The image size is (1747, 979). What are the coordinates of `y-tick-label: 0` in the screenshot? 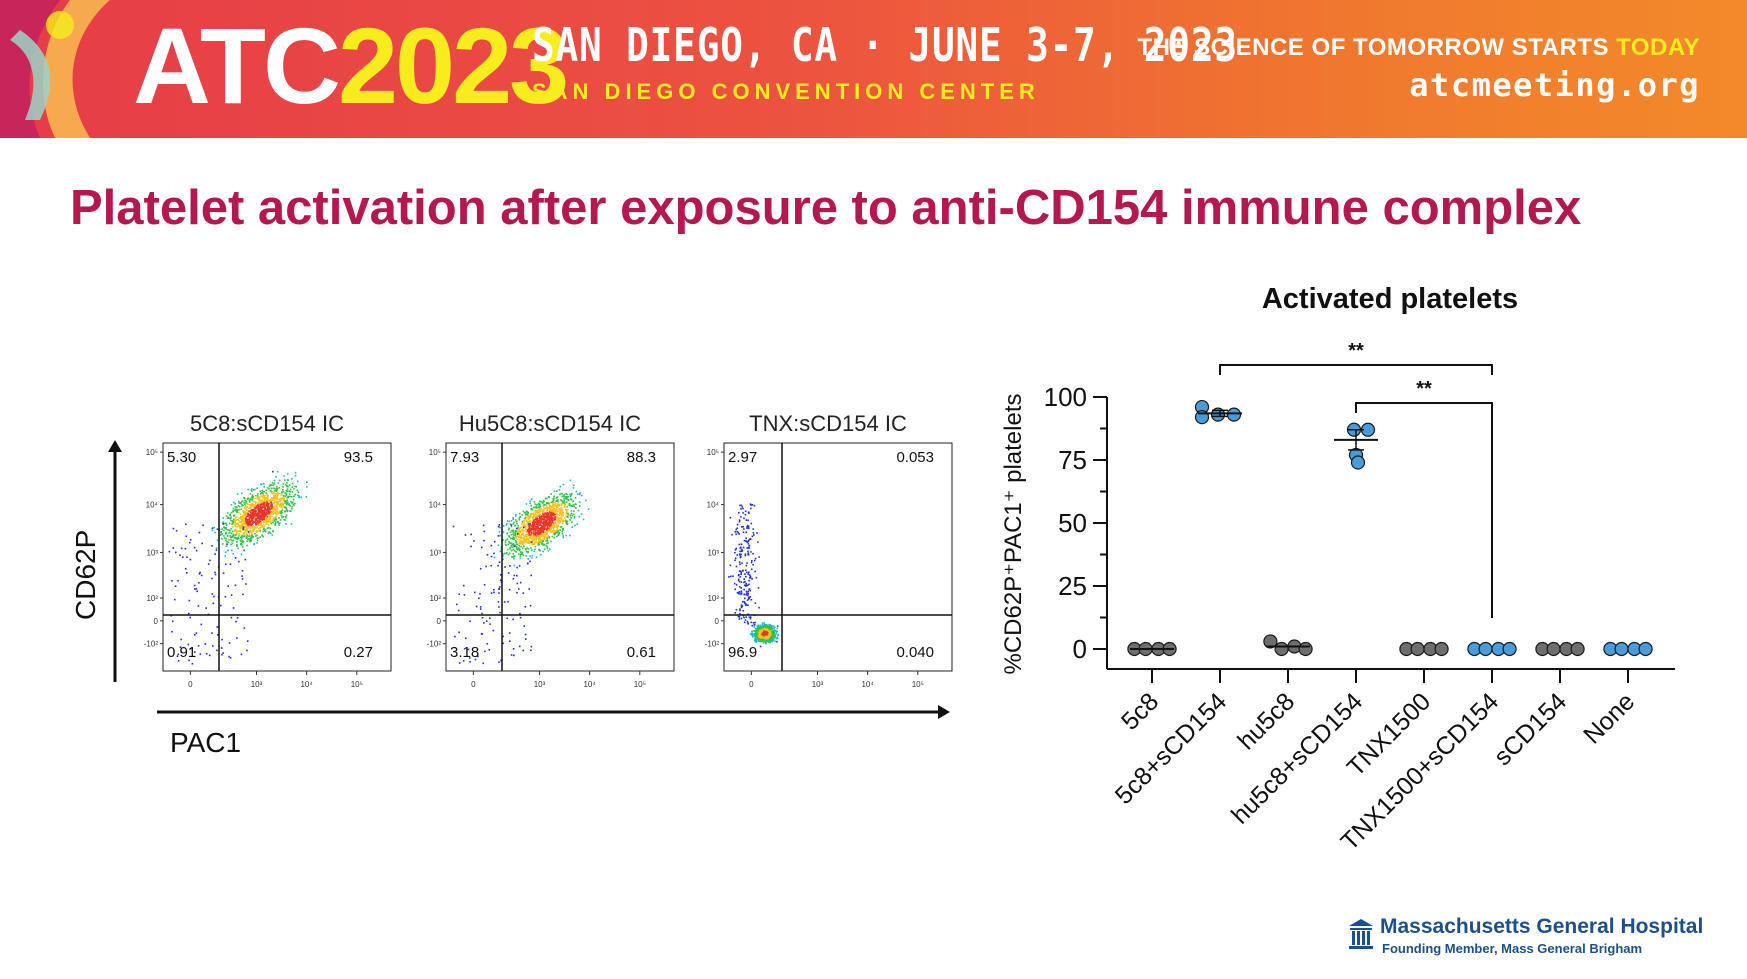 It's located at (1080, 649).